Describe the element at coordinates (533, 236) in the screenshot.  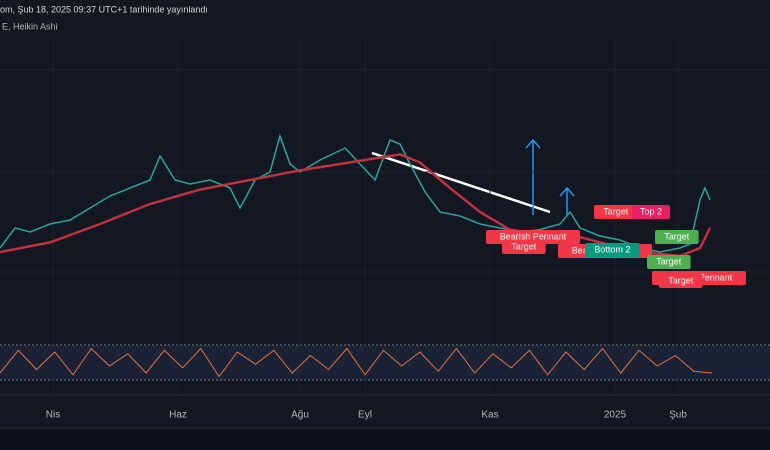
I see `label-text: Bearish Pennant` at that location.